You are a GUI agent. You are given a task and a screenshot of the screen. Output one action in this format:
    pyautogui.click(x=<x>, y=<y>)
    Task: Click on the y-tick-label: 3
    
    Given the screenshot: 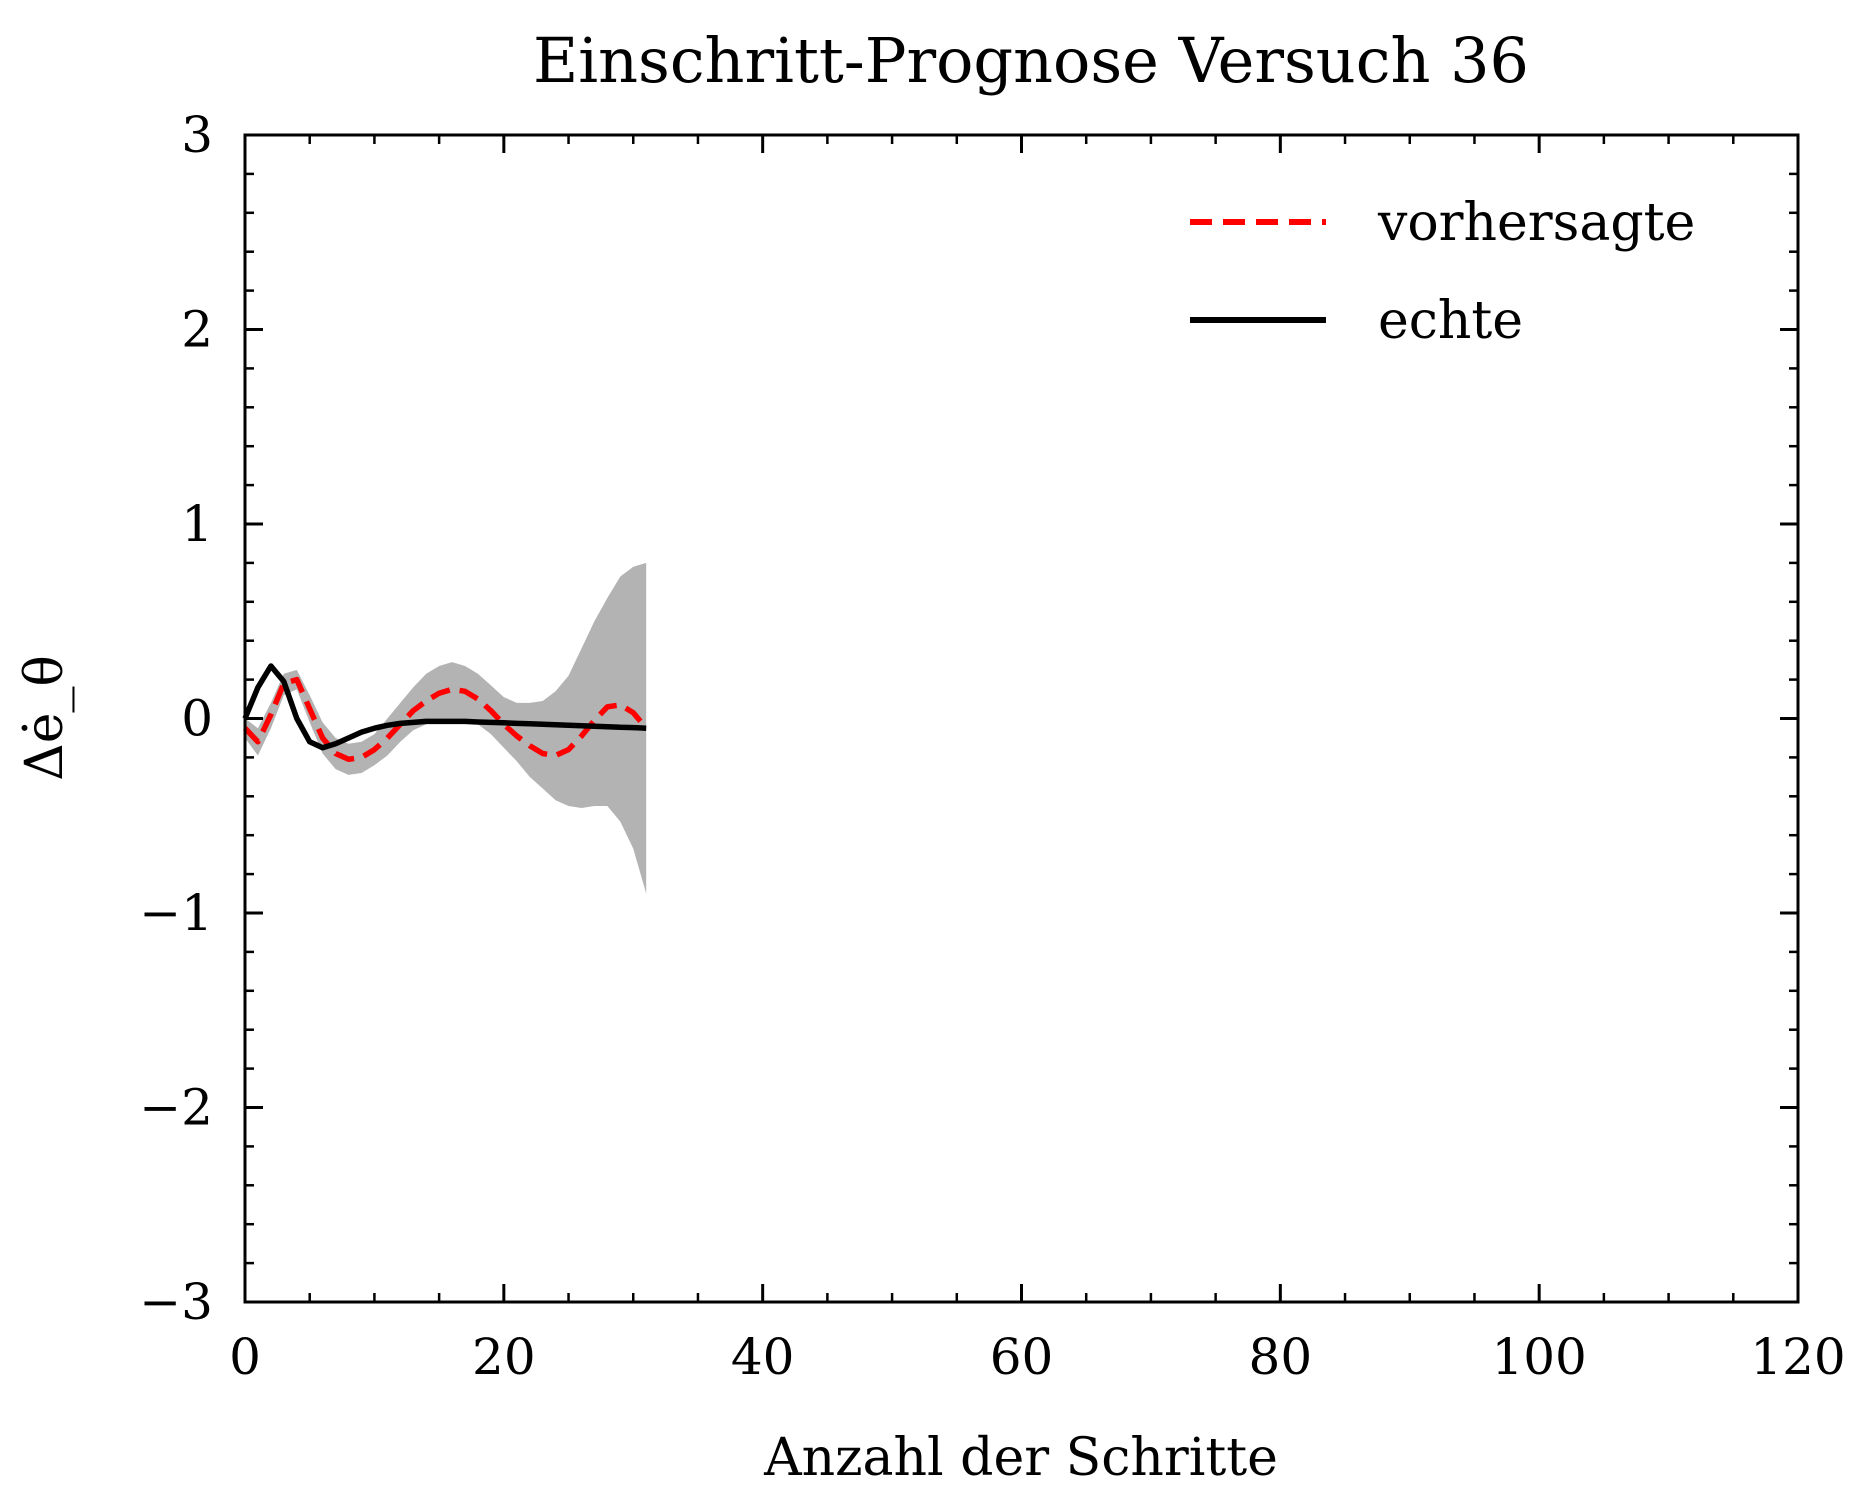 What is the action you would take?
    pyautogui.click(x=197, y=135)
    